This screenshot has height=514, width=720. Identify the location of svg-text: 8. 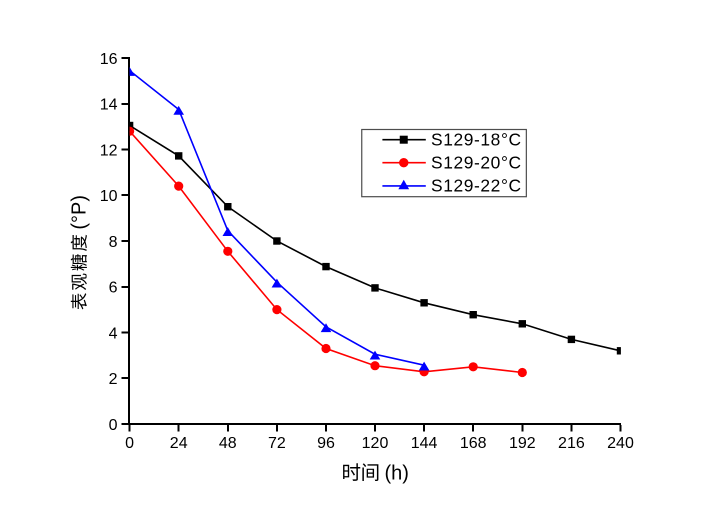
(113, 242).